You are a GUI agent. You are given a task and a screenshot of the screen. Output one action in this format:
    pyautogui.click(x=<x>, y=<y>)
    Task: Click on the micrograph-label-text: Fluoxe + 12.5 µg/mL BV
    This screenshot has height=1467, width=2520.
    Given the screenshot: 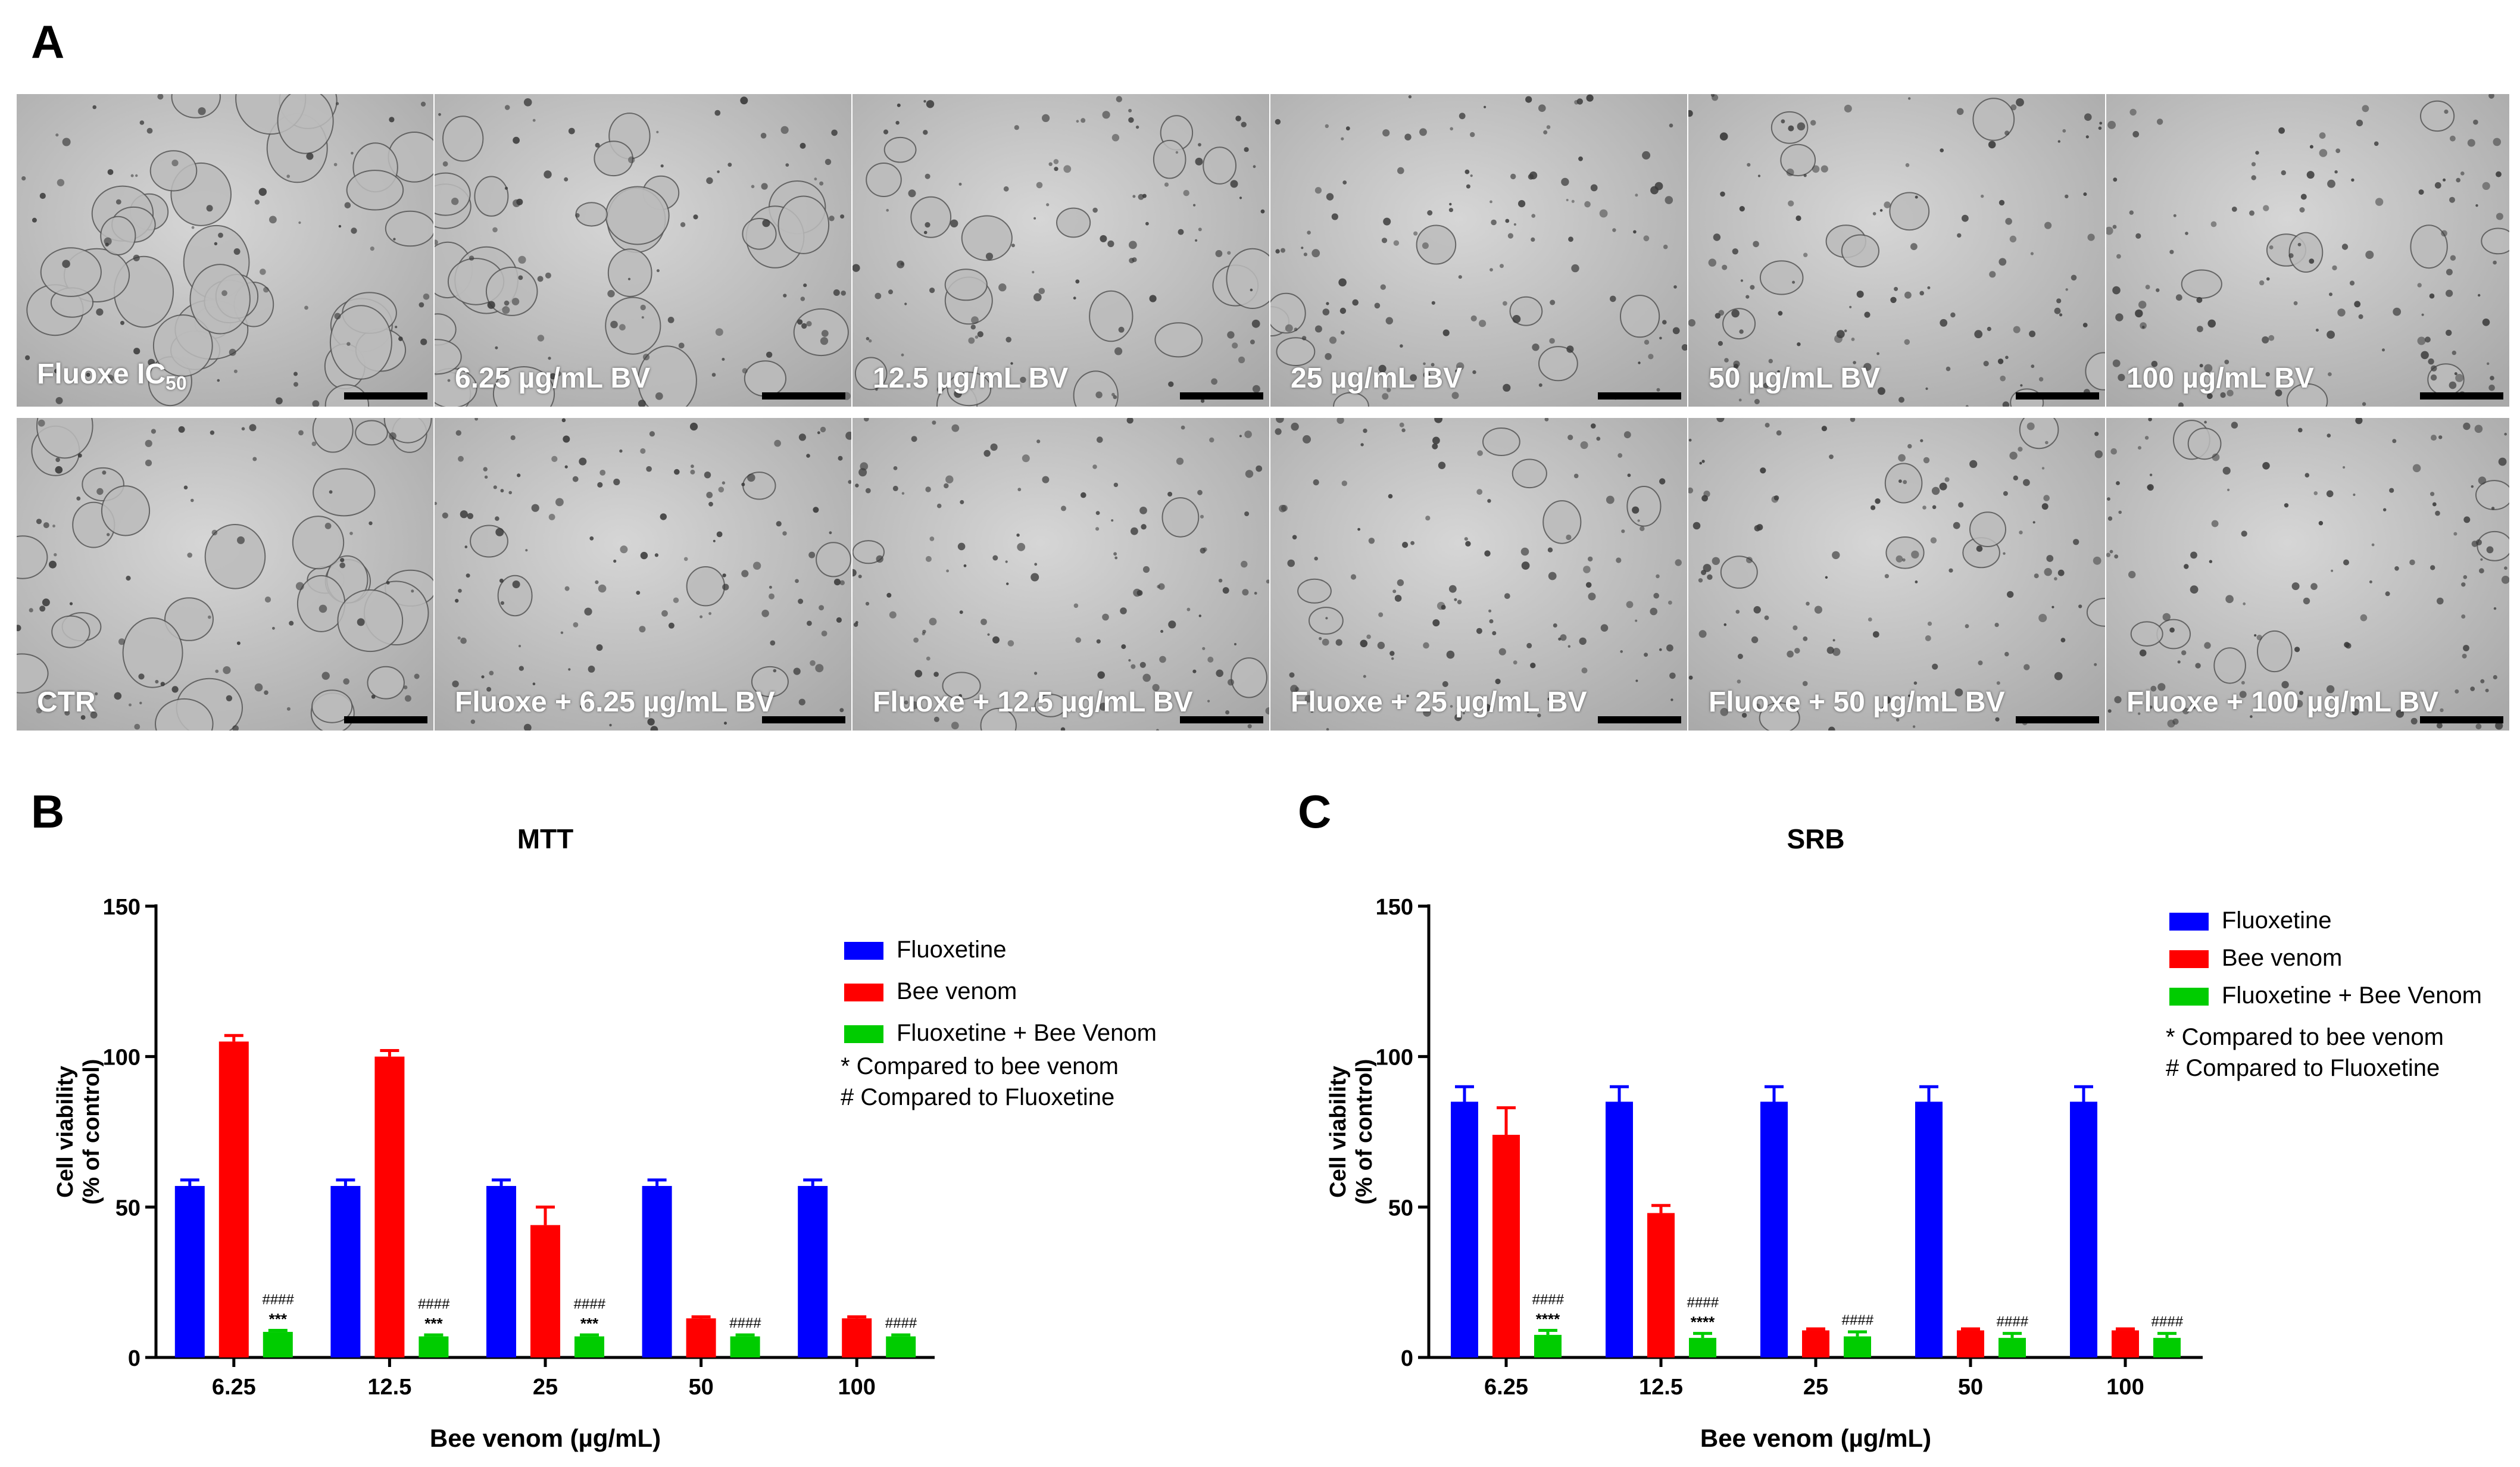 What is the action you would take?
    pyautogui.click(x=1033, y=702)
    